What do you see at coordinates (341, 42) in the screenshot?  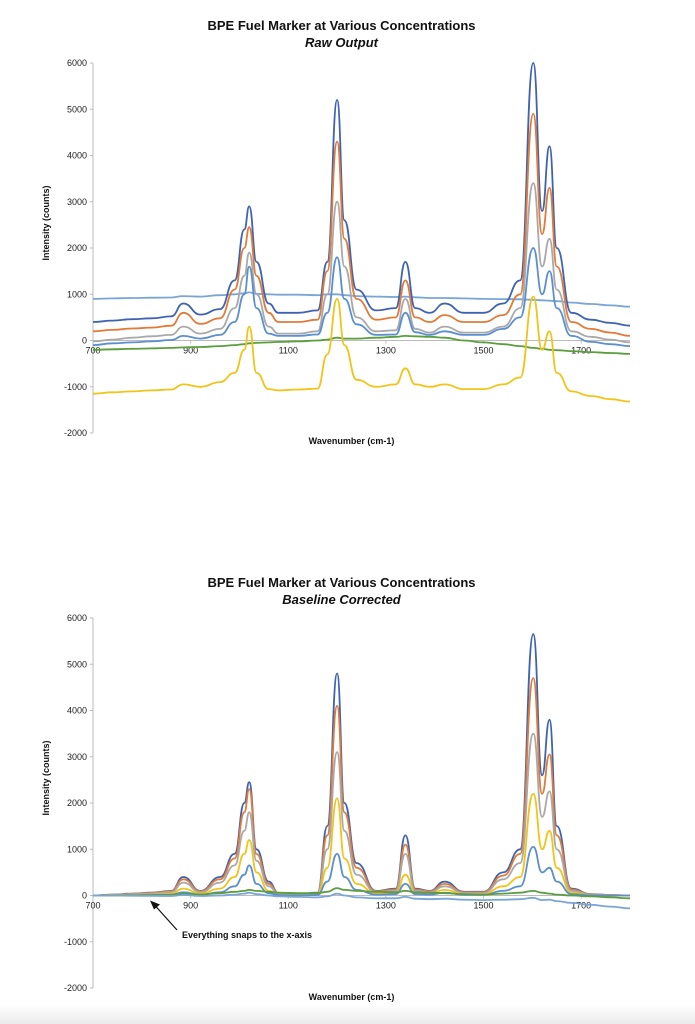 I see `chart-subtitle: Raw Output` at bounding box center [341, 42].